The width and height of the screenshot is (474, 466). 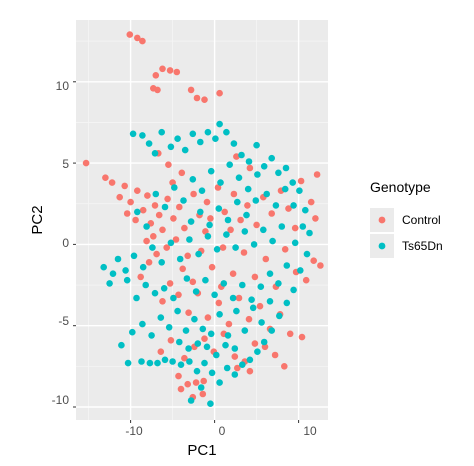 What do you see at coordinates (222, 431) in the screenshot?
I see `x-tick-label: 0` at bounding box center [222, 431].